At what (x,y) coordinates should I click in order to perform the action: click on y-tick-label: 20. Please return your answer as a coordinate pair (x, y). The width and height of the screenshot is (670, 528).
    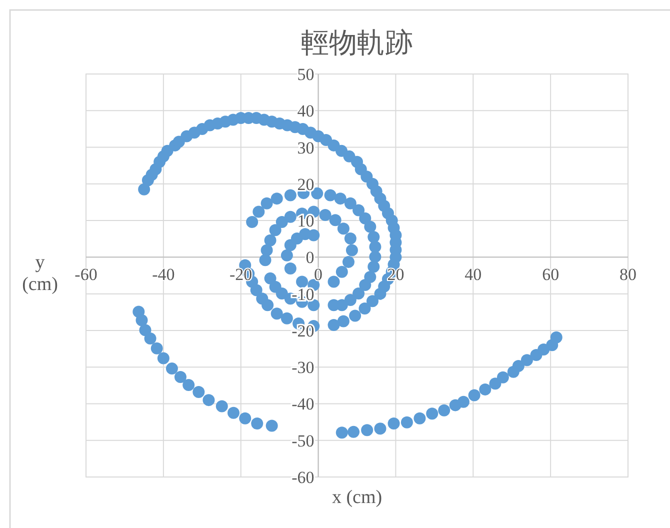
    Looking at the image, I should click on (305, 184).